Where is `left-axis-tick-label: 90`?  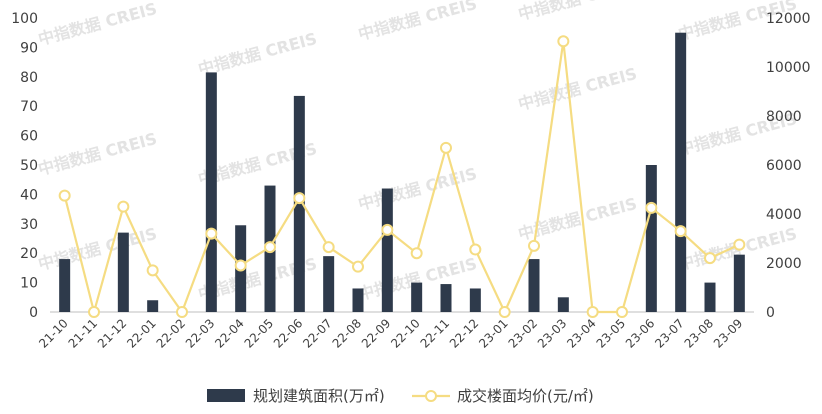 left-axis-tick-label: 90 is located at coordinates (29, 48).